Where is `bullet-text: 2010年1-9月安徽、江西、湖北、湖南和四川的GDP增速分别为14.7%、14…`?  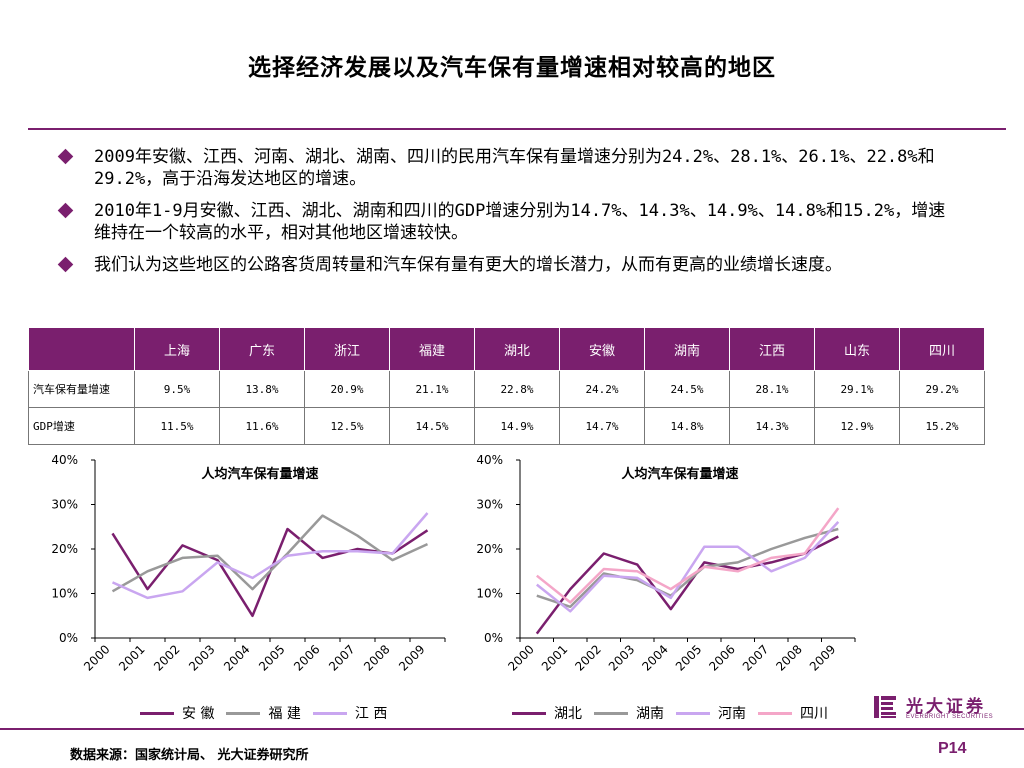 bullet-text: 2010年1-9月安徽、江西、湖北、湖南和四川的GDP增速分别为14.7%、14… is located at coordinates (520, 222).